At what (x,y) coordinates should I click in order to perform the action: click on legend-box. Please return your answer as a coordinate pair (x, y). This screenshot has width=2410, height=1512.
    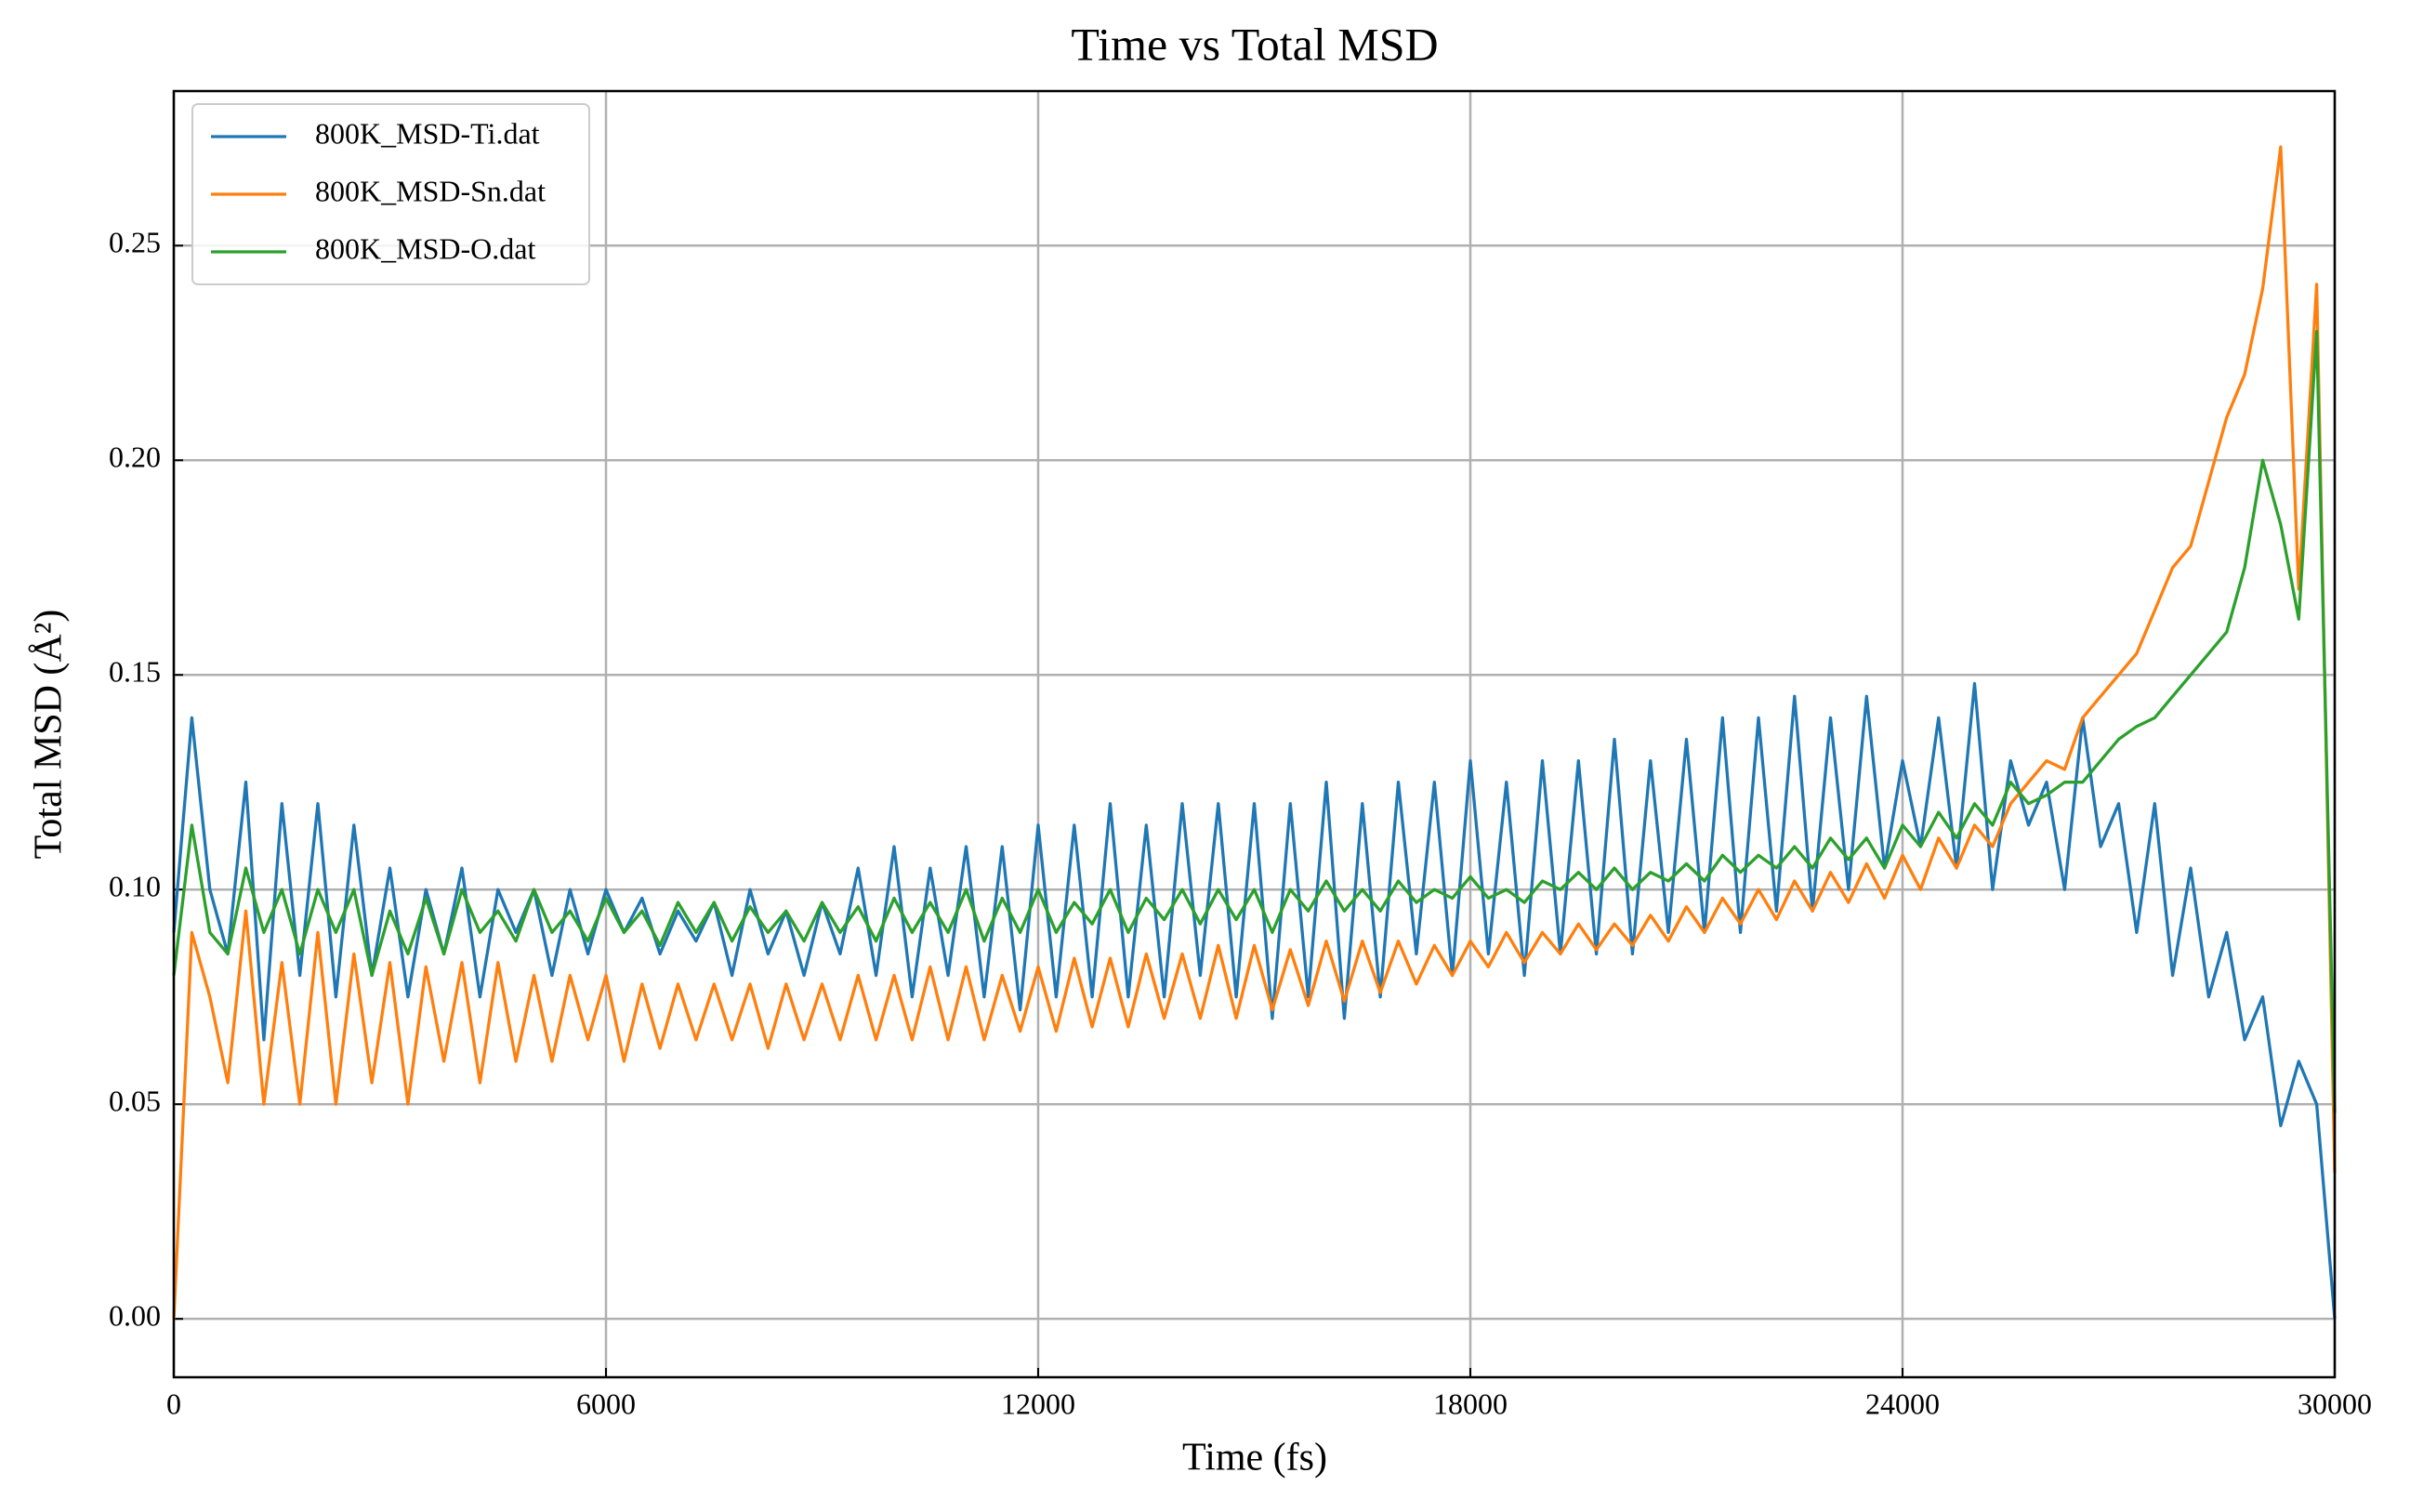
    Looking at the image, I should click on (390, 194).